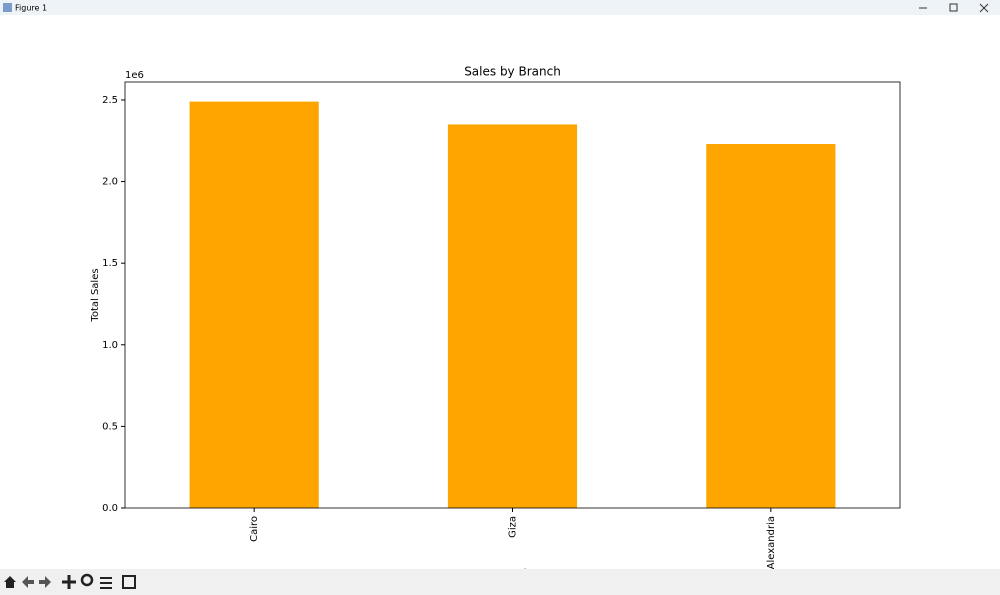 The width and height of the screenshot is (1000, 595). Describe the element at coordinates (129, 582) in the screenshot. I see `save-button` at that location.